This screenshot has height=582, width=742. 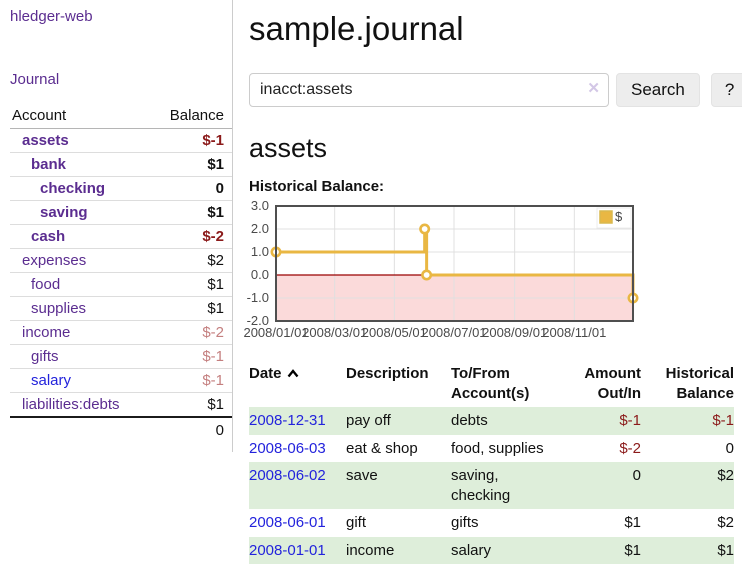 What do you see at coordinates (80, 116) in the screenshot?
I see `account-column-header: Account` at bounding box center [80, 116].